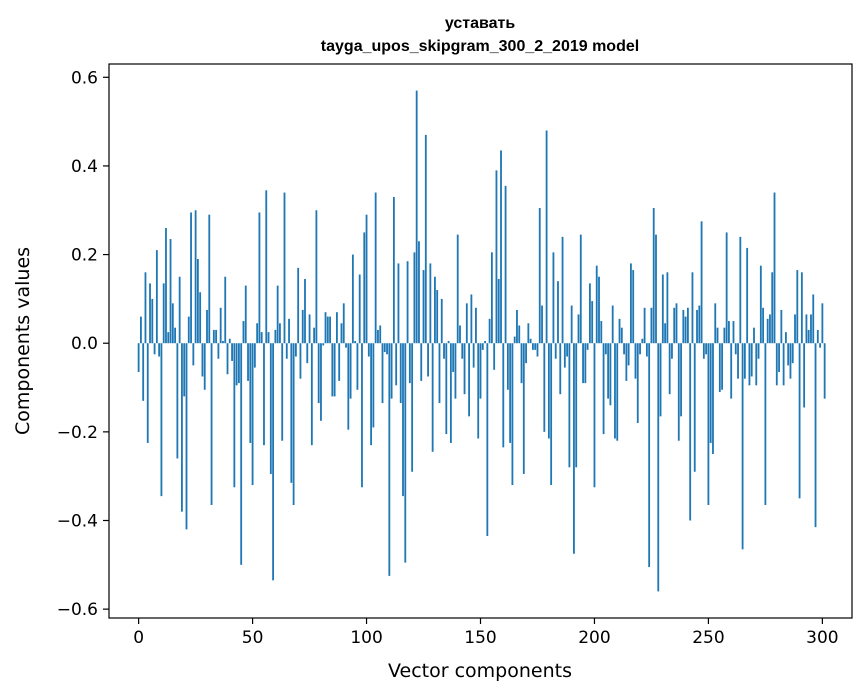  I want to click on x-axis-ticks: 0 50 100 150 200 250 300, so click(486, 633).